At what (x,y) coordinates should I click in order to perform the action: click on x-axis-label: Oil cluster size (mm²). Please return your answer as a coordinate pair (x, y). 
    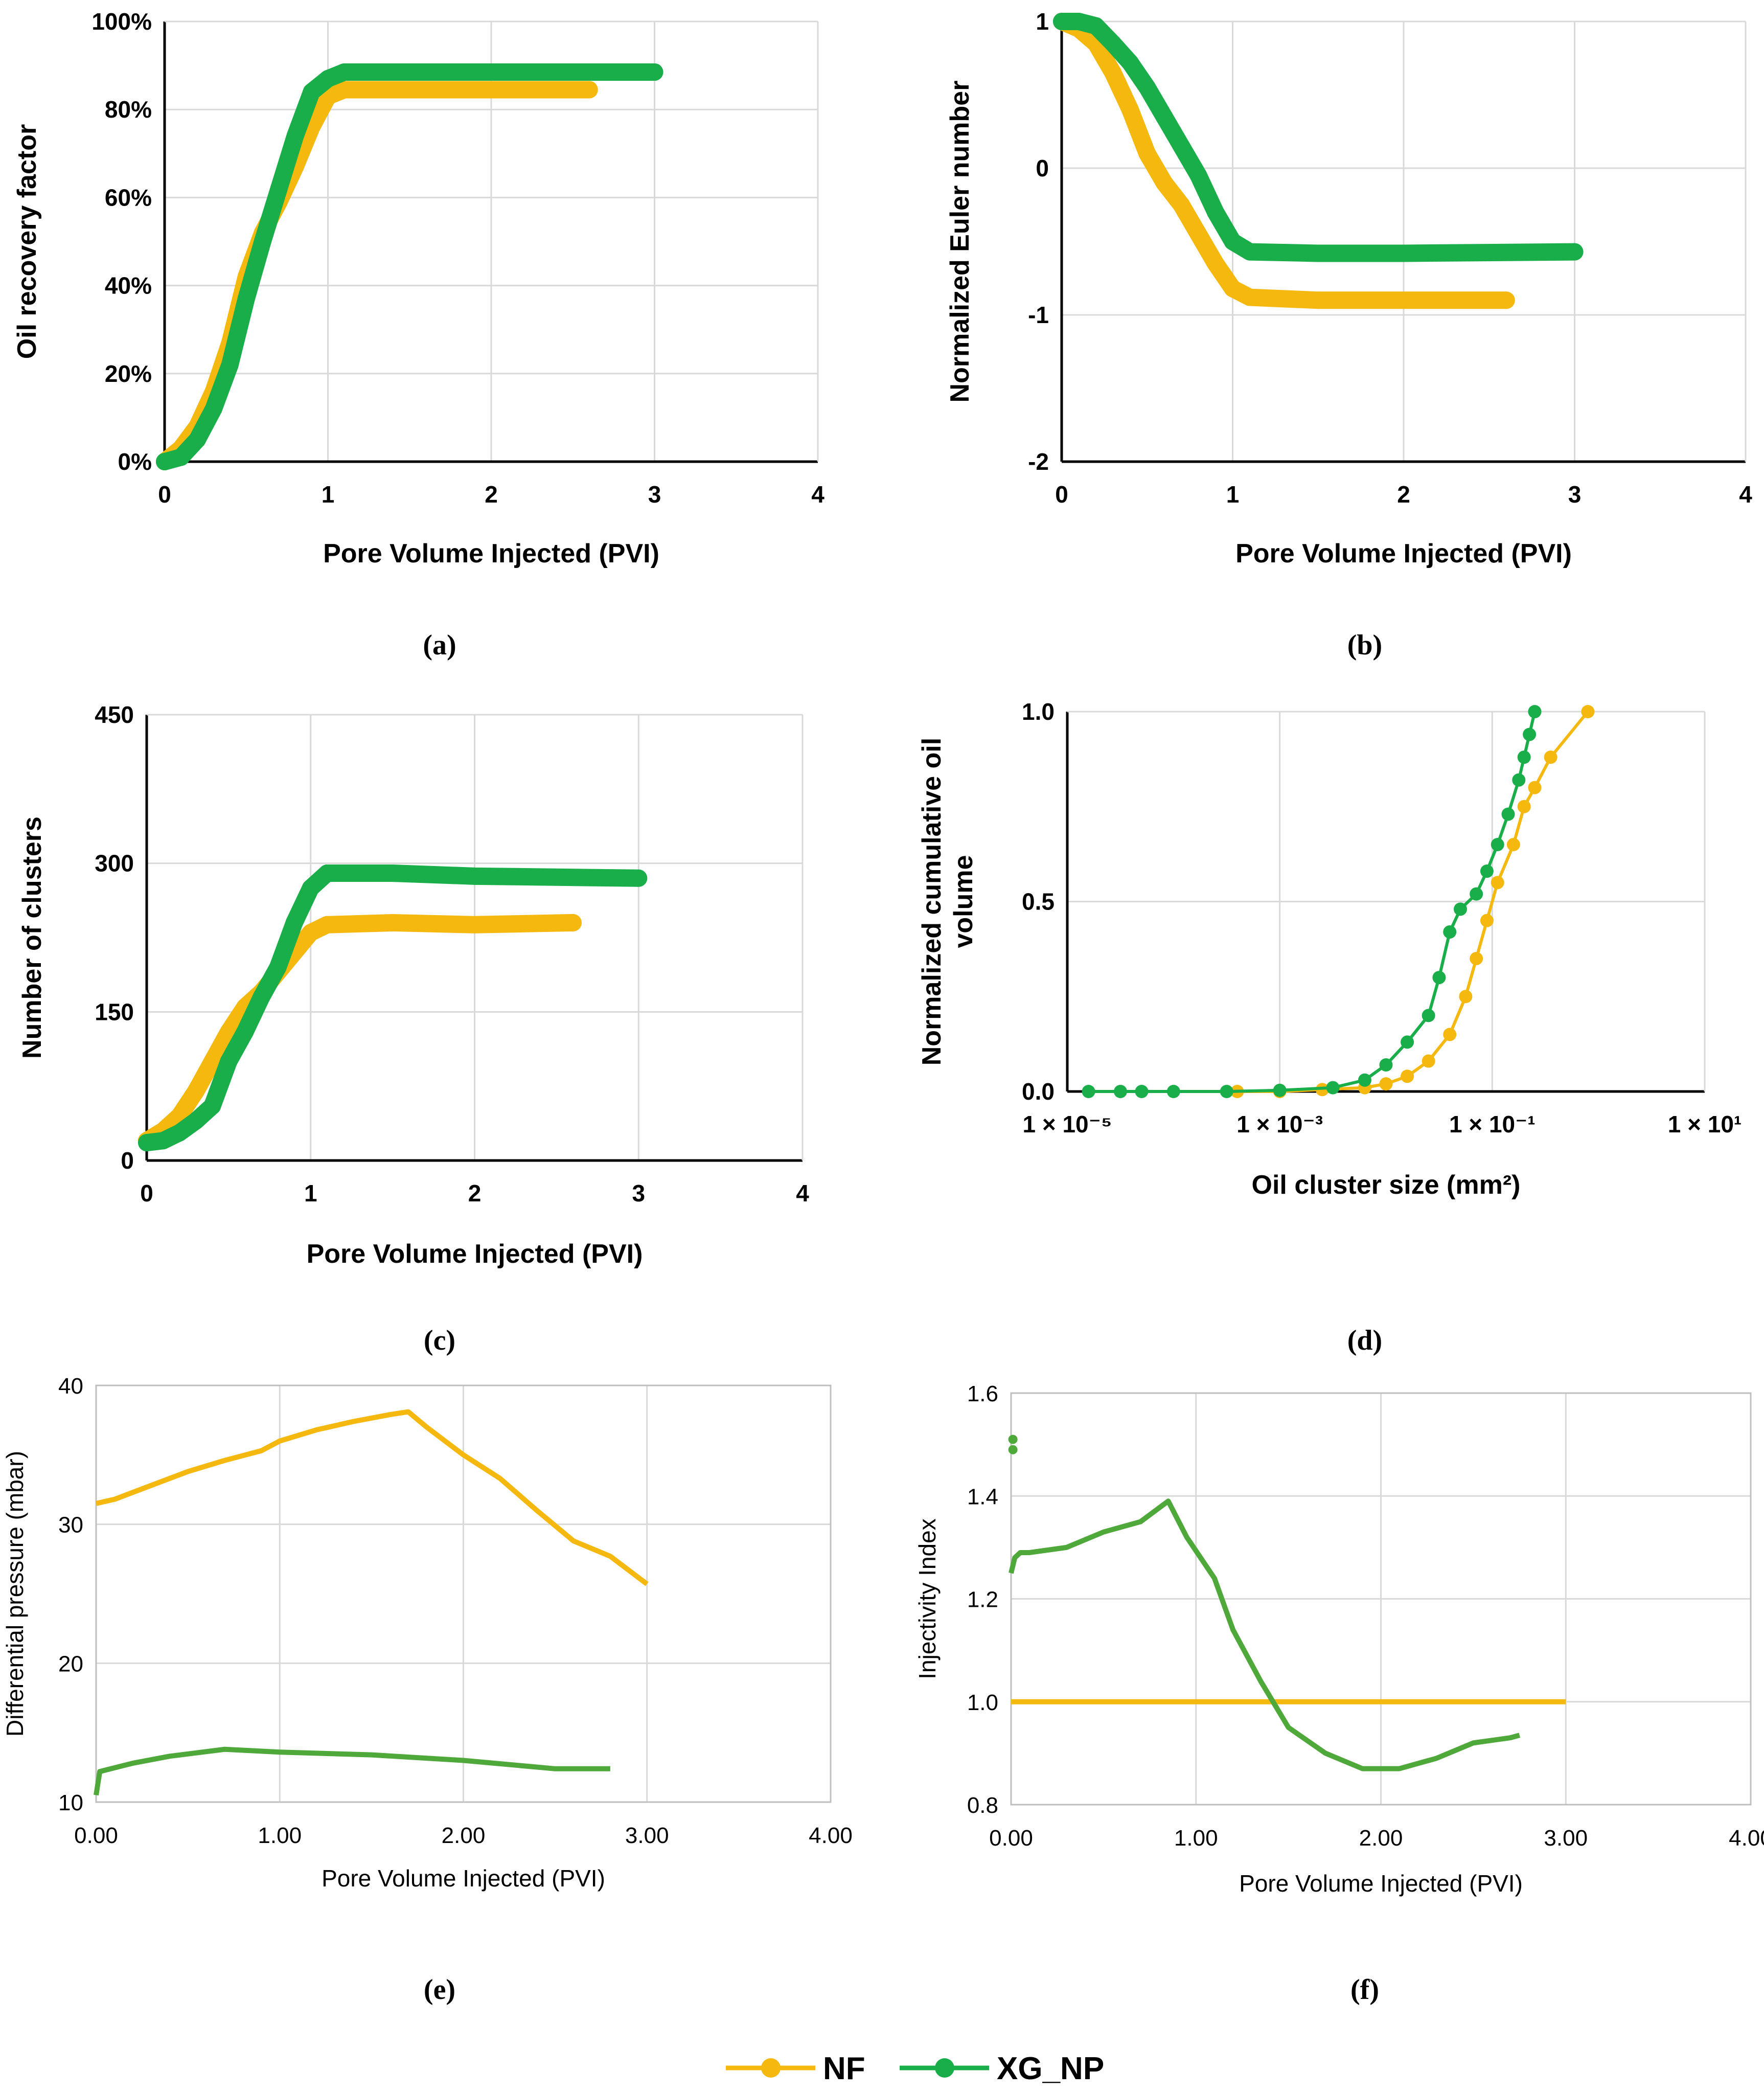
    Looking at the image, I should click on (1386, 1185).